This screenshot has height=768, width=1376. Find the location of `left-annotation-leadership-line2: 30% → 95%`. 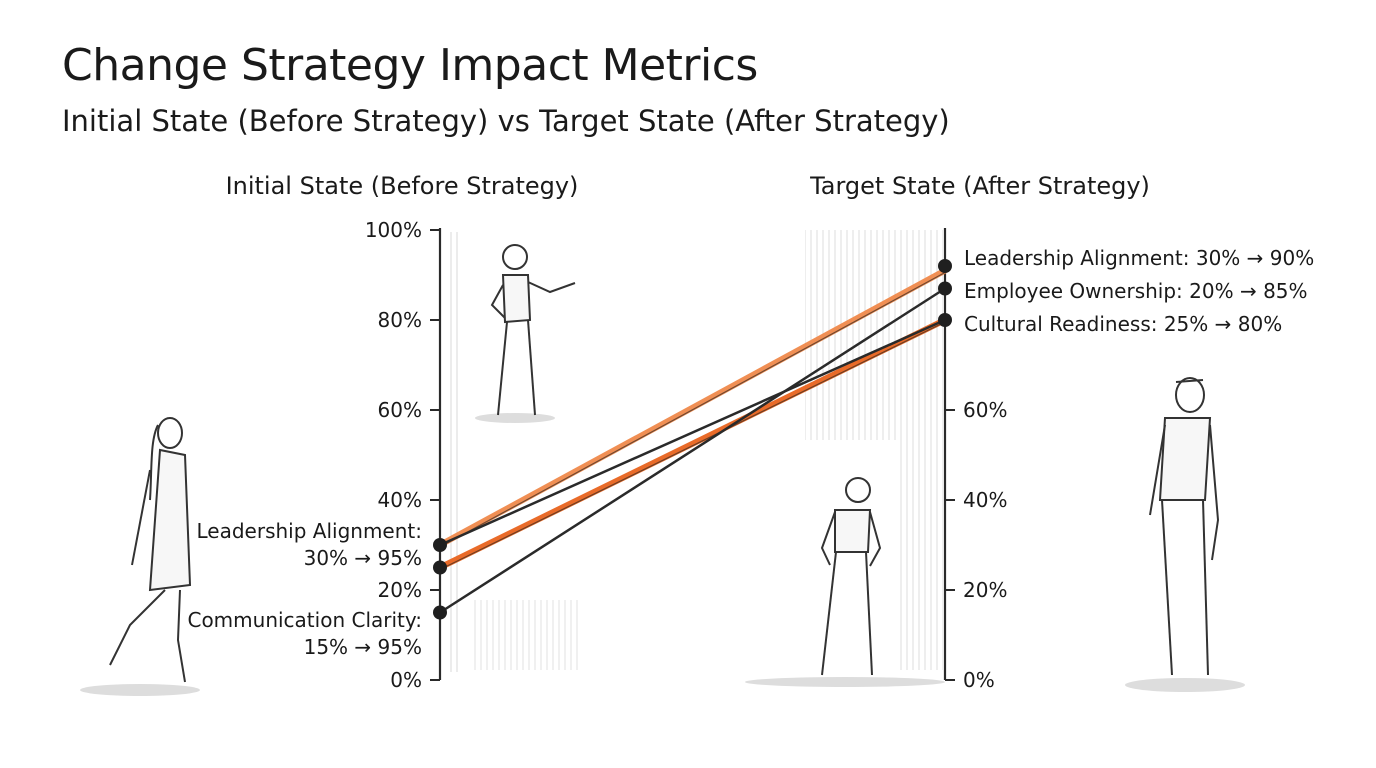

left-annotation-leadership-line2: 30% → 95% is located at coordinates (363, 558).